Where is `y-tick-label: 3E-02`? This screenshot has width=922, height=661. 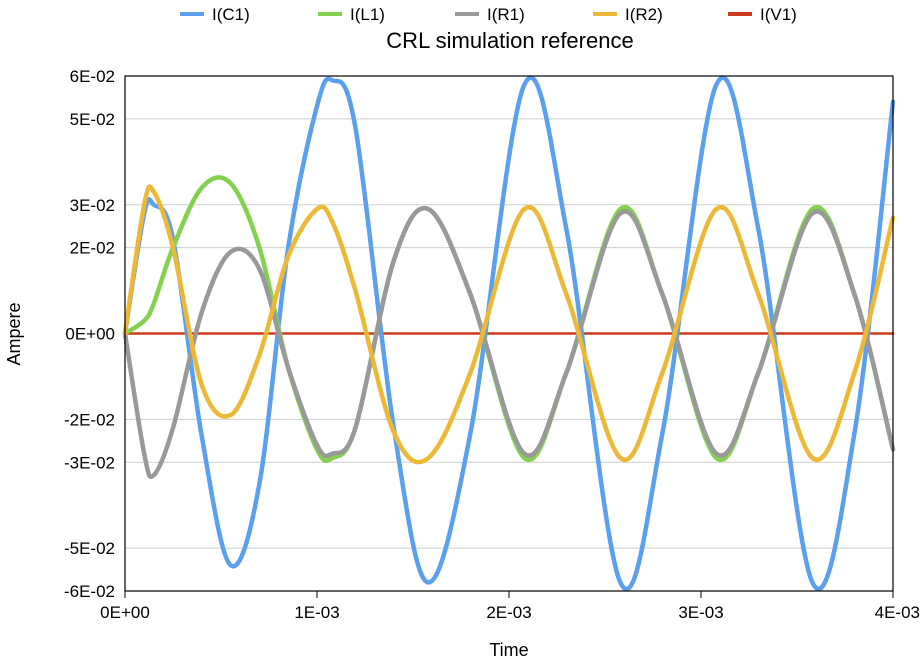 y-tick-label: 3E-02 is located at coordinates (92, 205).